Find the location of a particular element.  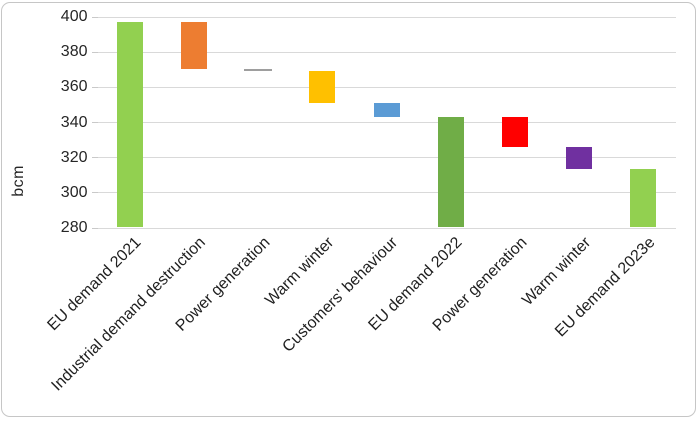

y-tick-label: 360 is located at coordinates (74, 87).